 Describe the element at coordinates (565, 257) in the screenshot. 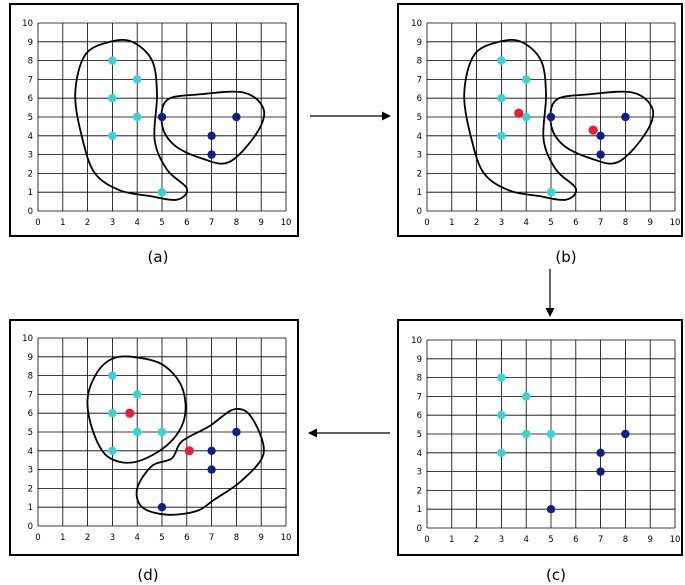

I see `caption-b: (b)` at that location.